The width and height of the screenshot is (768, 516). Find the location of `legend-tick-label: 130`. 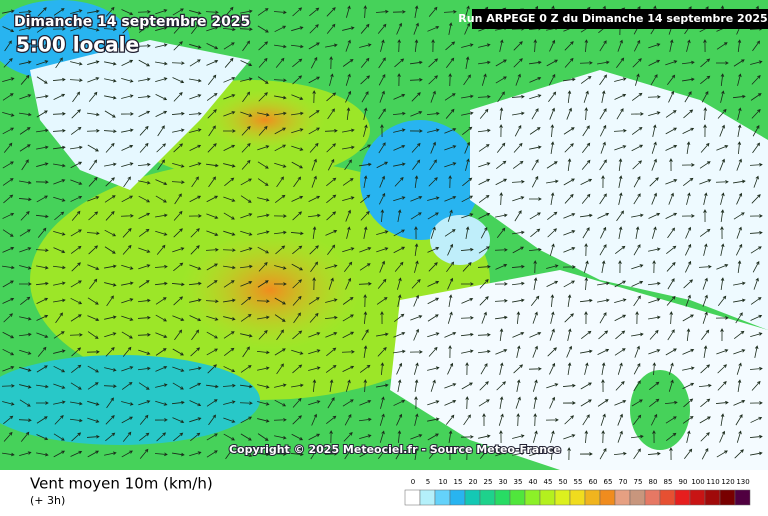

legend-tick-label: 130 is located at coordinates (742, 482).